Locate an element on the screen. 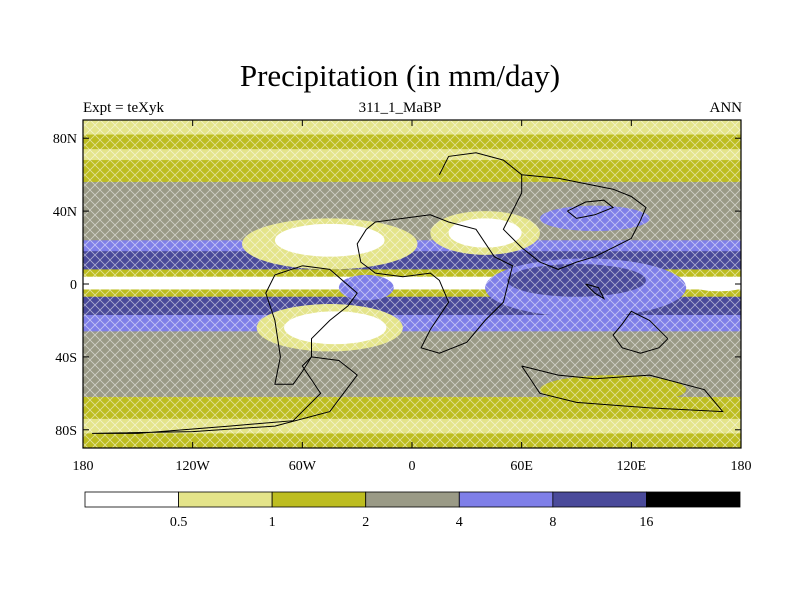  x-tick-label: 120W is located at coordinates (193, 466).